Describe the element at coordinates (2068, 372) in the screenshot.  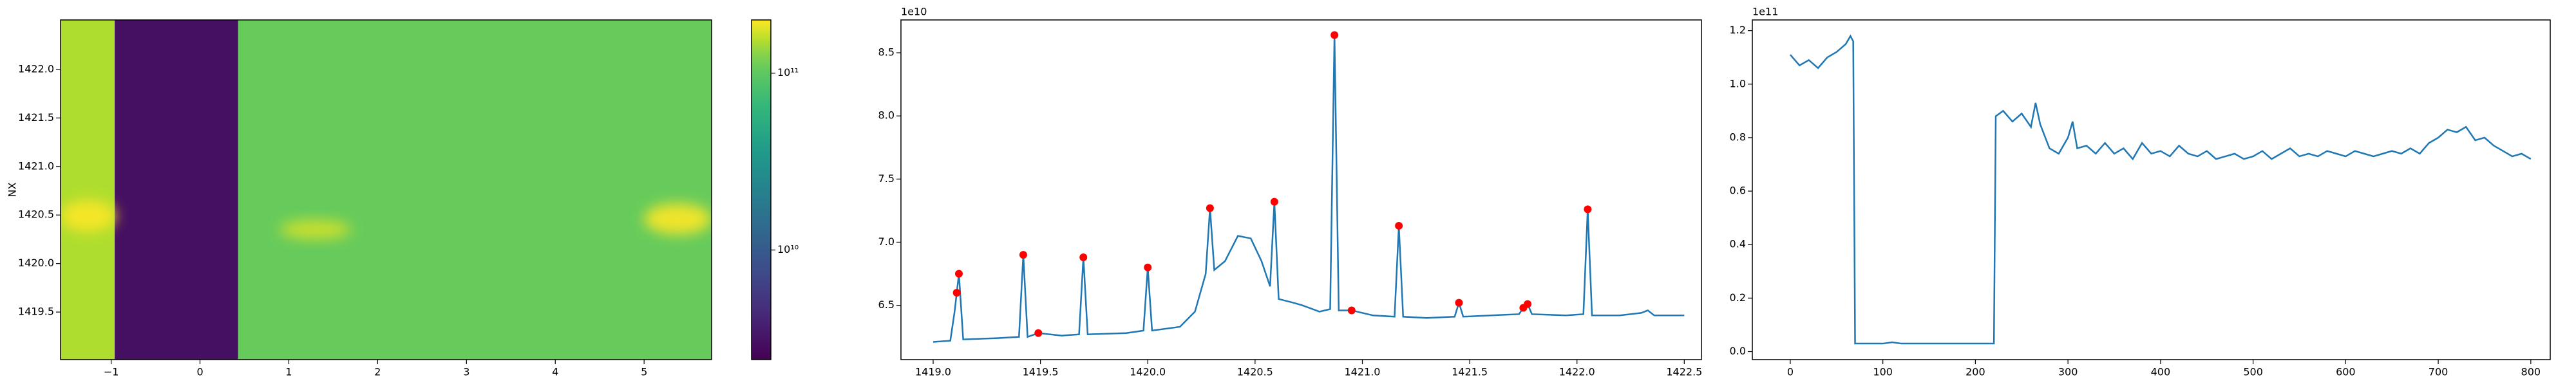
I see `x-tick-label: 300` at that location.